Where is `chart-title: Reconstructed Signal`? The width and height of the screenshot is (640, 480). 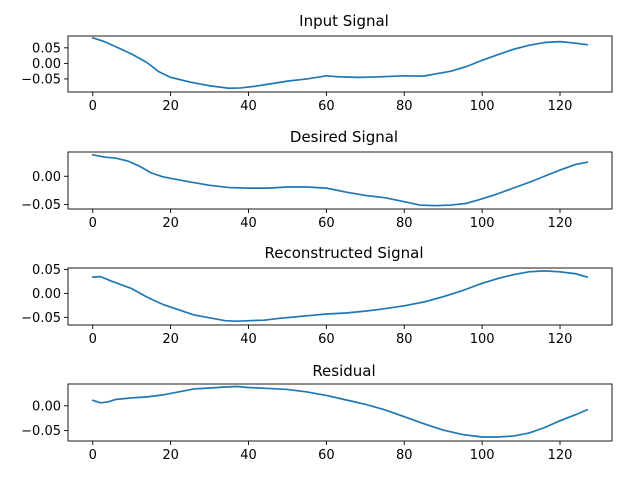
chart-title: Reconstructed Signal is located at coordinates (343, 253).